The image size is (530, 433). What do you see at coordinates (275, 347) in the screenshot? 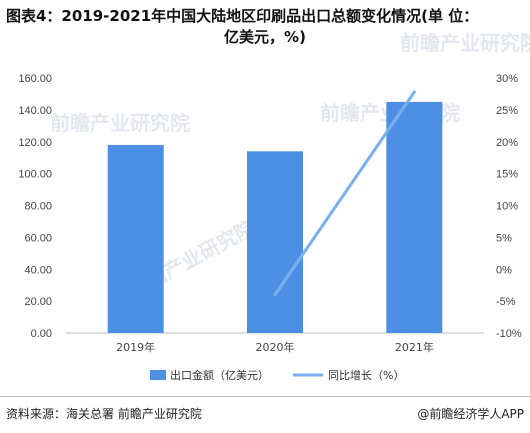
I see `x-tick-label: 2020年` at bounding box center [275, 347].